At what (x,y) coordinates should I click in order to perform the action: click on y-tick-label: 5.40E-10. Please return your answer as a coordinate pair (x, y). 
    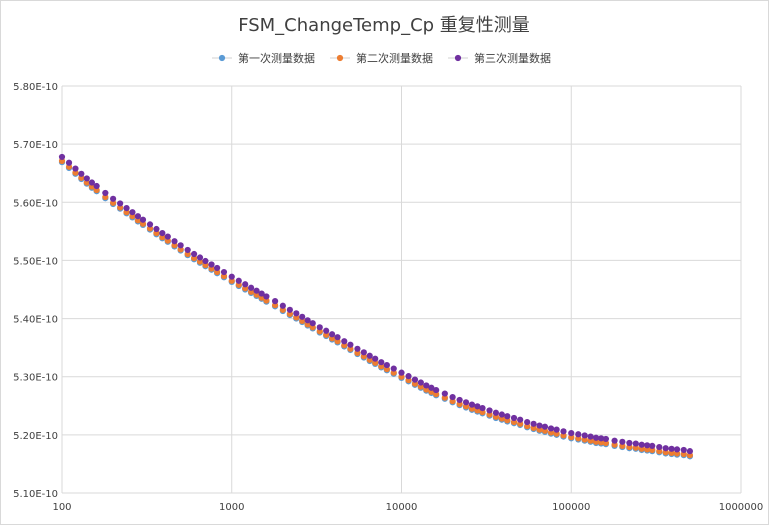
    Looking at the image, I should click on (35, 320).